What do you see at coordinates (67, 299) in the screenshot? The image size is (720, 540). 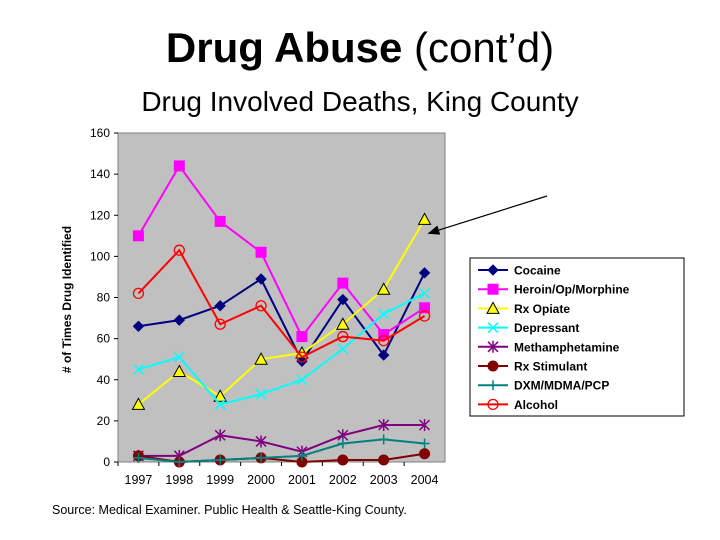 I see `y-axis-title: # of Times Drug Identified` at bounding box center [67, 299].